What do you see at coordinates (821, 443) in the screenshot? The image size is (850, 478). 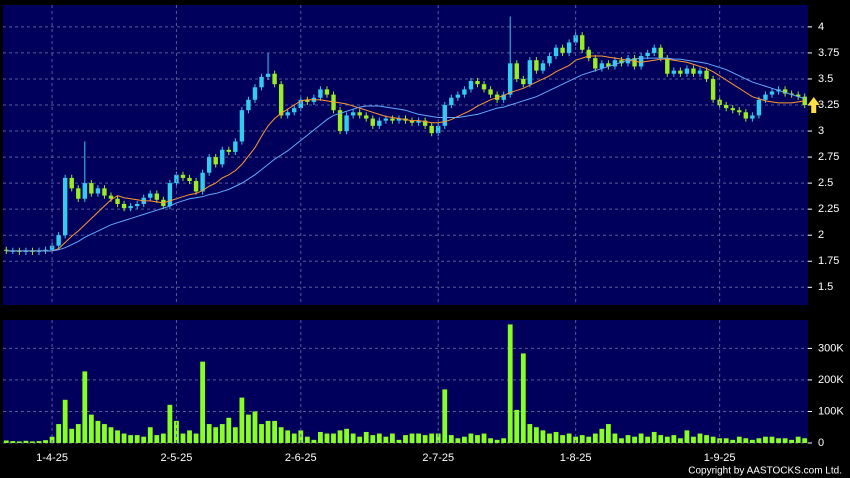 I see `y-tick-label: 0` at bounding box center [821, 443].